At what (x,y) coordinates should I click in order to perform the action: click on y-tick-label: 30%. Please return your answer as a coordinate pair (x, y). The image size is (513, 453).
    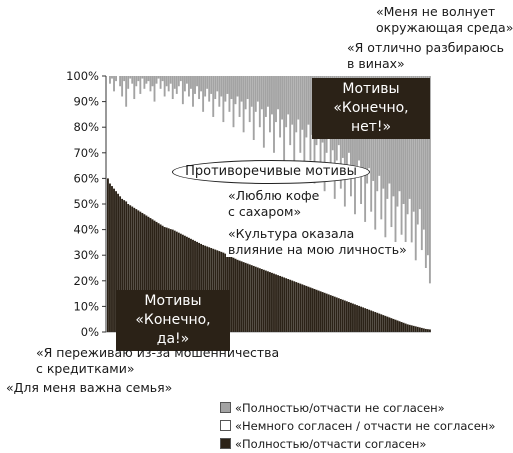
    Looking at the image, I should click on (86, 255).